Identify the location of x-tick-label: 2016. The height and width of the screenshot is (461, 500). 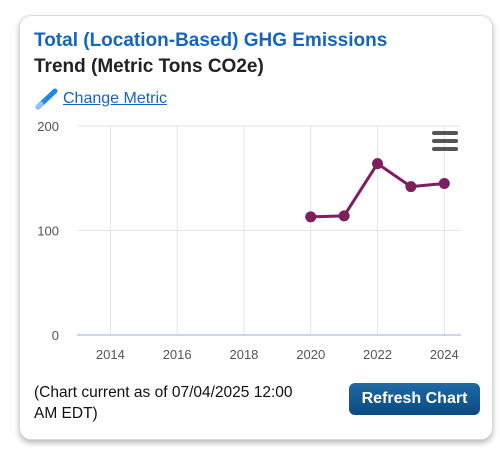
(177, 354).